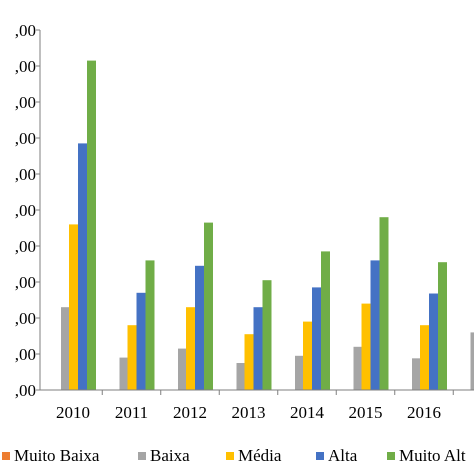  I want to click on legend: Muito Baixa Baixa Média Alta Muito Alt, so click(234, 455).